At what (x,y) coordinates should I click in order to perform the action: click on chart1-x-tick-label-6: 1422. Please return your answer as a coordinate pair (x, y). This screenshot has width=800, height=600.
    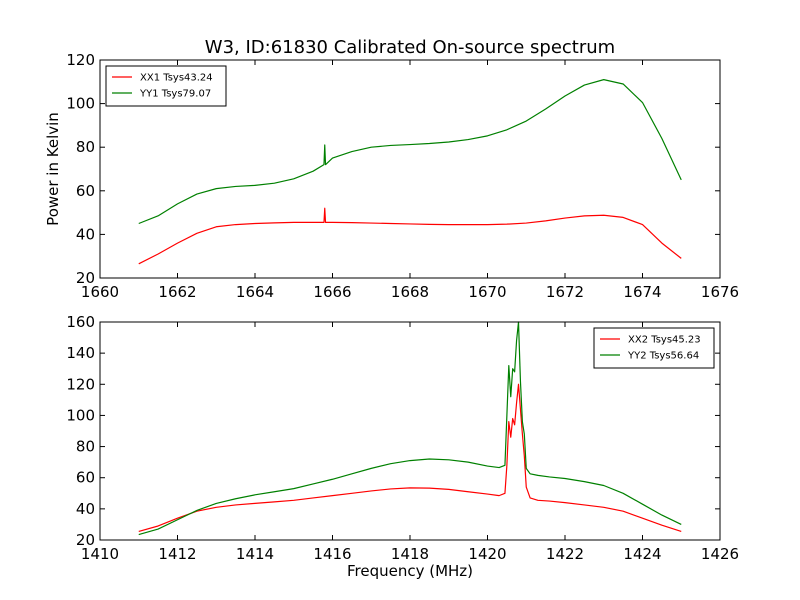
    Looking at the image, I should click on (565, 554).